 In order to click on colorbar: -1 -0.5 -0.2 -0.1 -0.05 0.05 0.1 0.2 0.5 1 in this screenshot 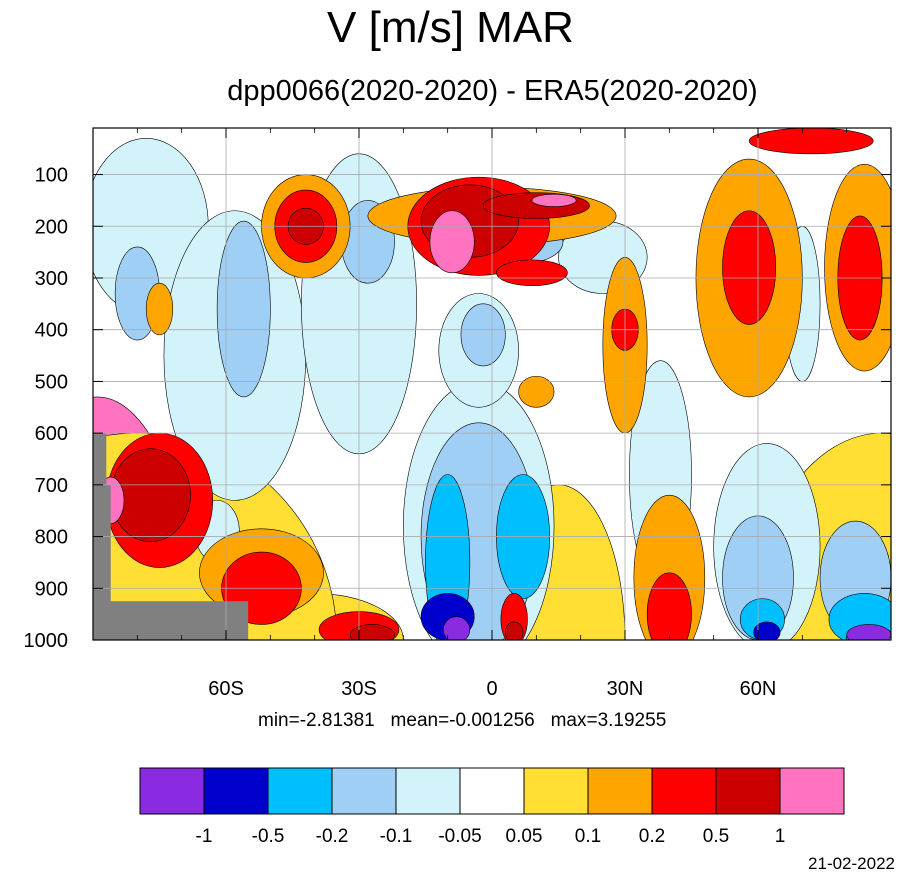, I will do `click(492, 807)`.